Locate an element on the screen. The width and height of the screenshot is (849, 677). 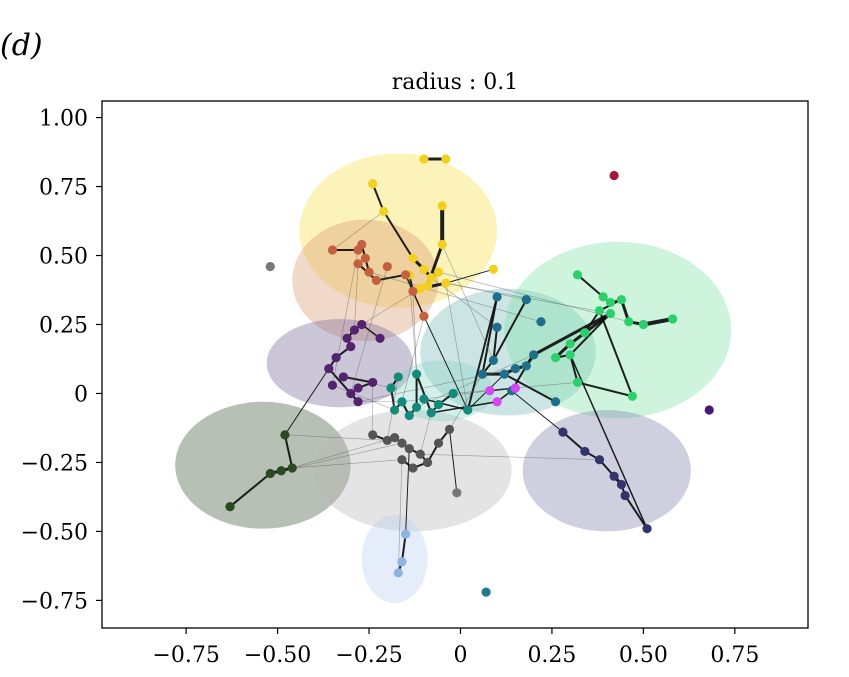
panel-label: (d) is located at coordinates (21, 45).